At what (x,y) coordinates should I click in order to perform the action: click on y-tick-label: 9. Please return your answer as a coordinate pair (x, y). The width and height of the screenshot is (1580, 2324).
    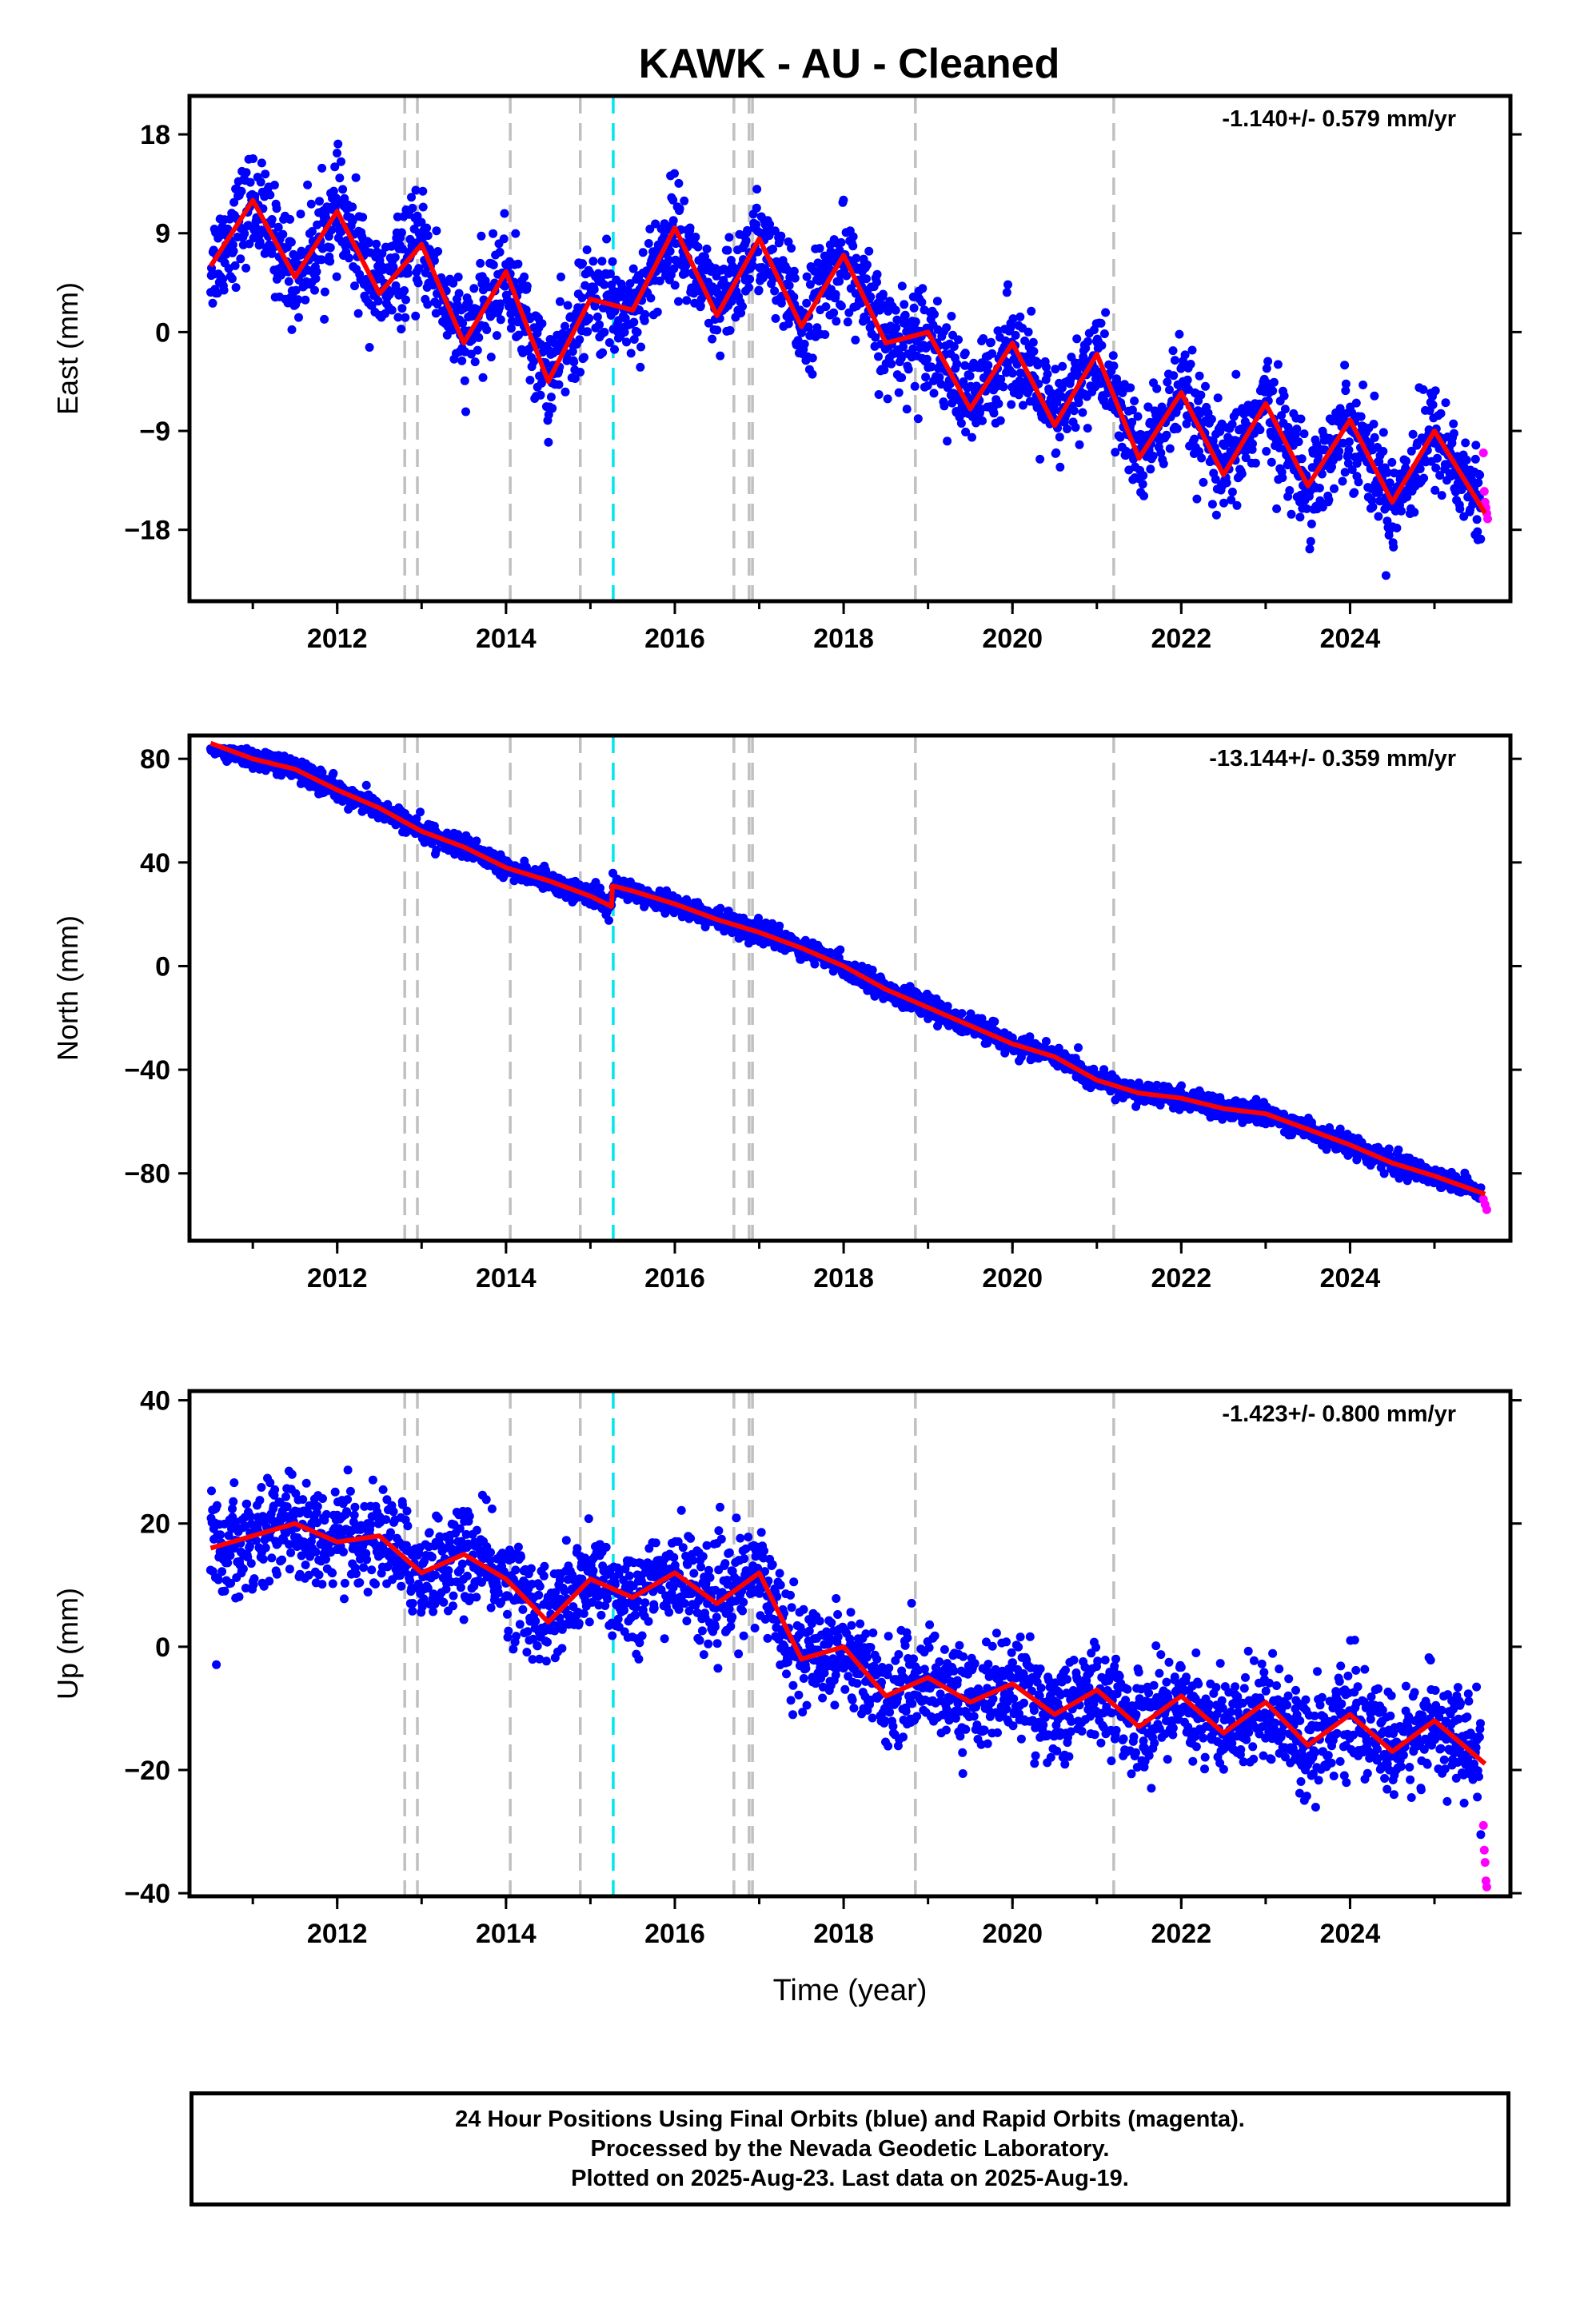
    Looking at the image, I should click on (163, 234).